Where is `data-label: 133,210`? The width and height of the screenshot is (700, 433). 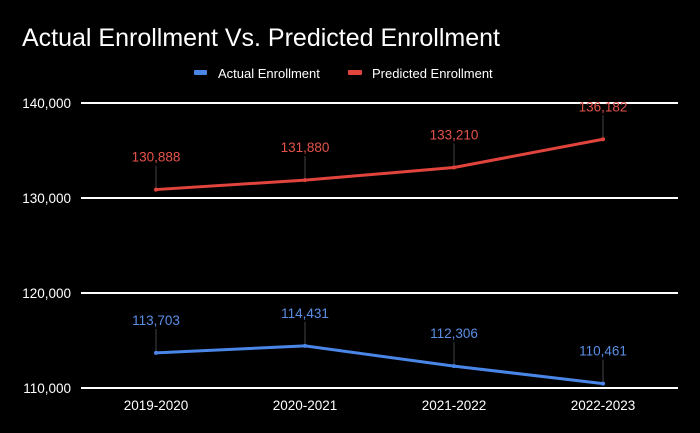 data-label: 133,210 is located at coordinates (454, 135).